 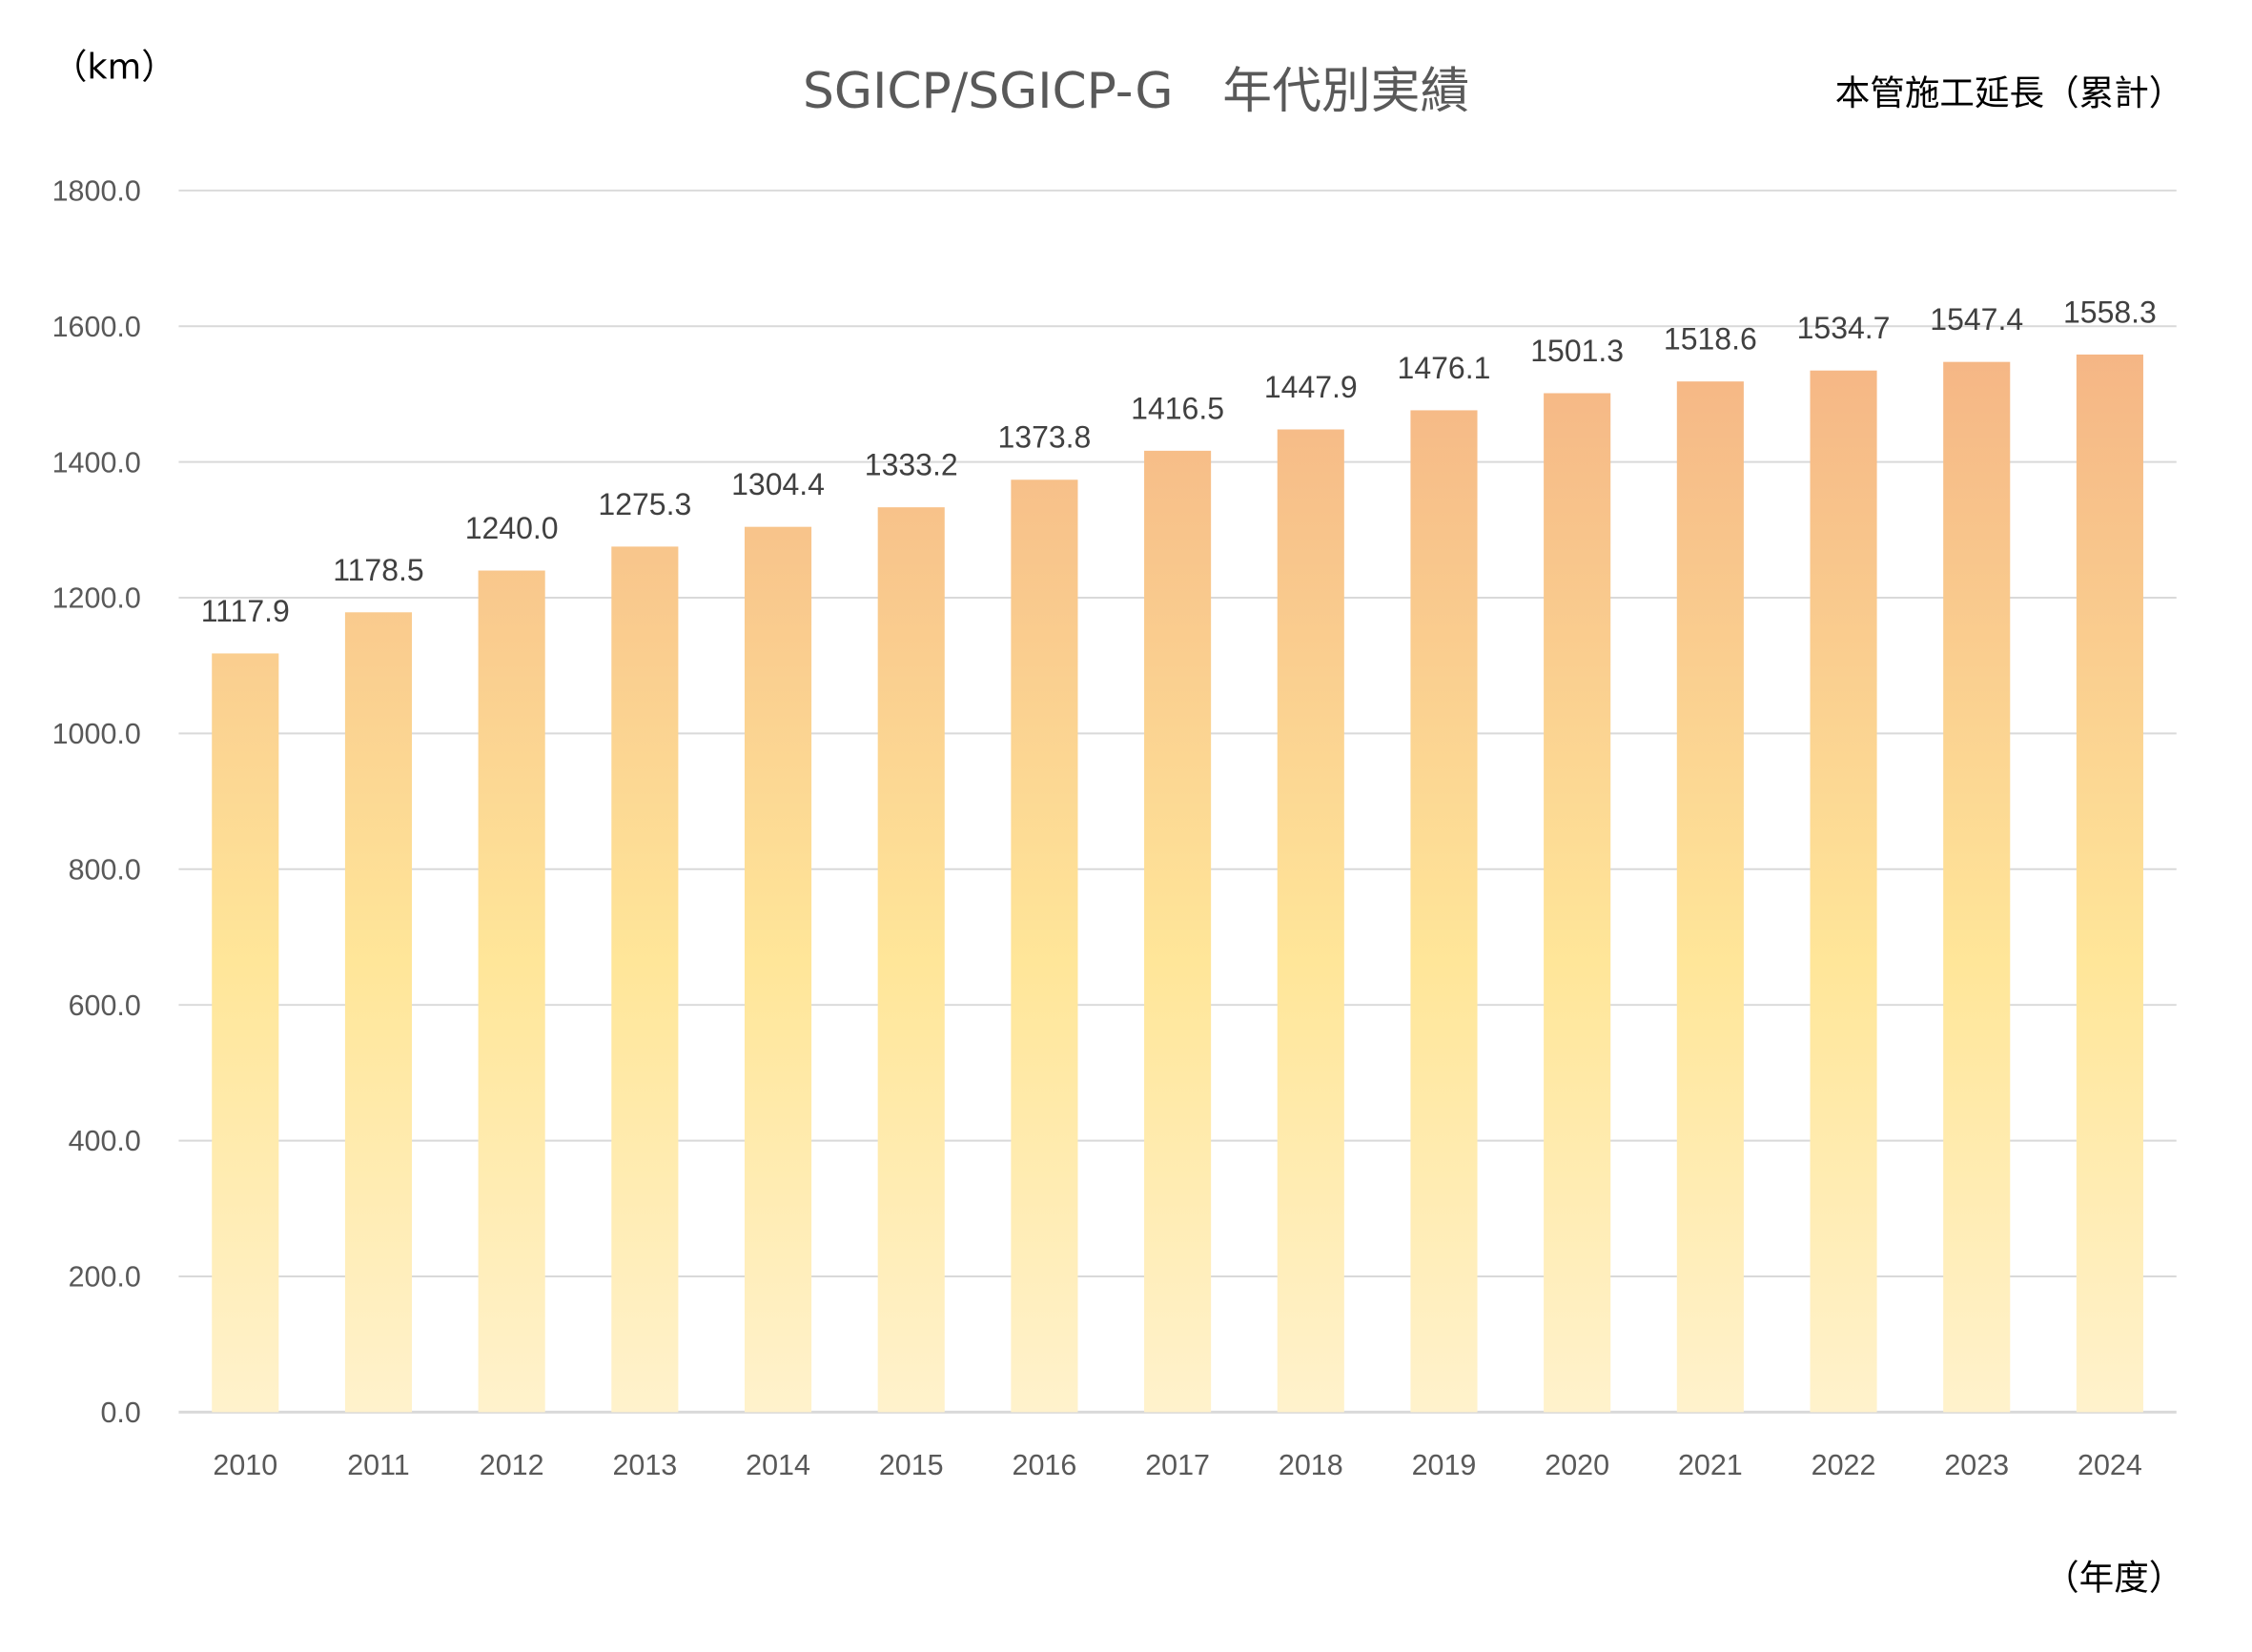 I want to click on bar-2013, so click(x=645, y=979).